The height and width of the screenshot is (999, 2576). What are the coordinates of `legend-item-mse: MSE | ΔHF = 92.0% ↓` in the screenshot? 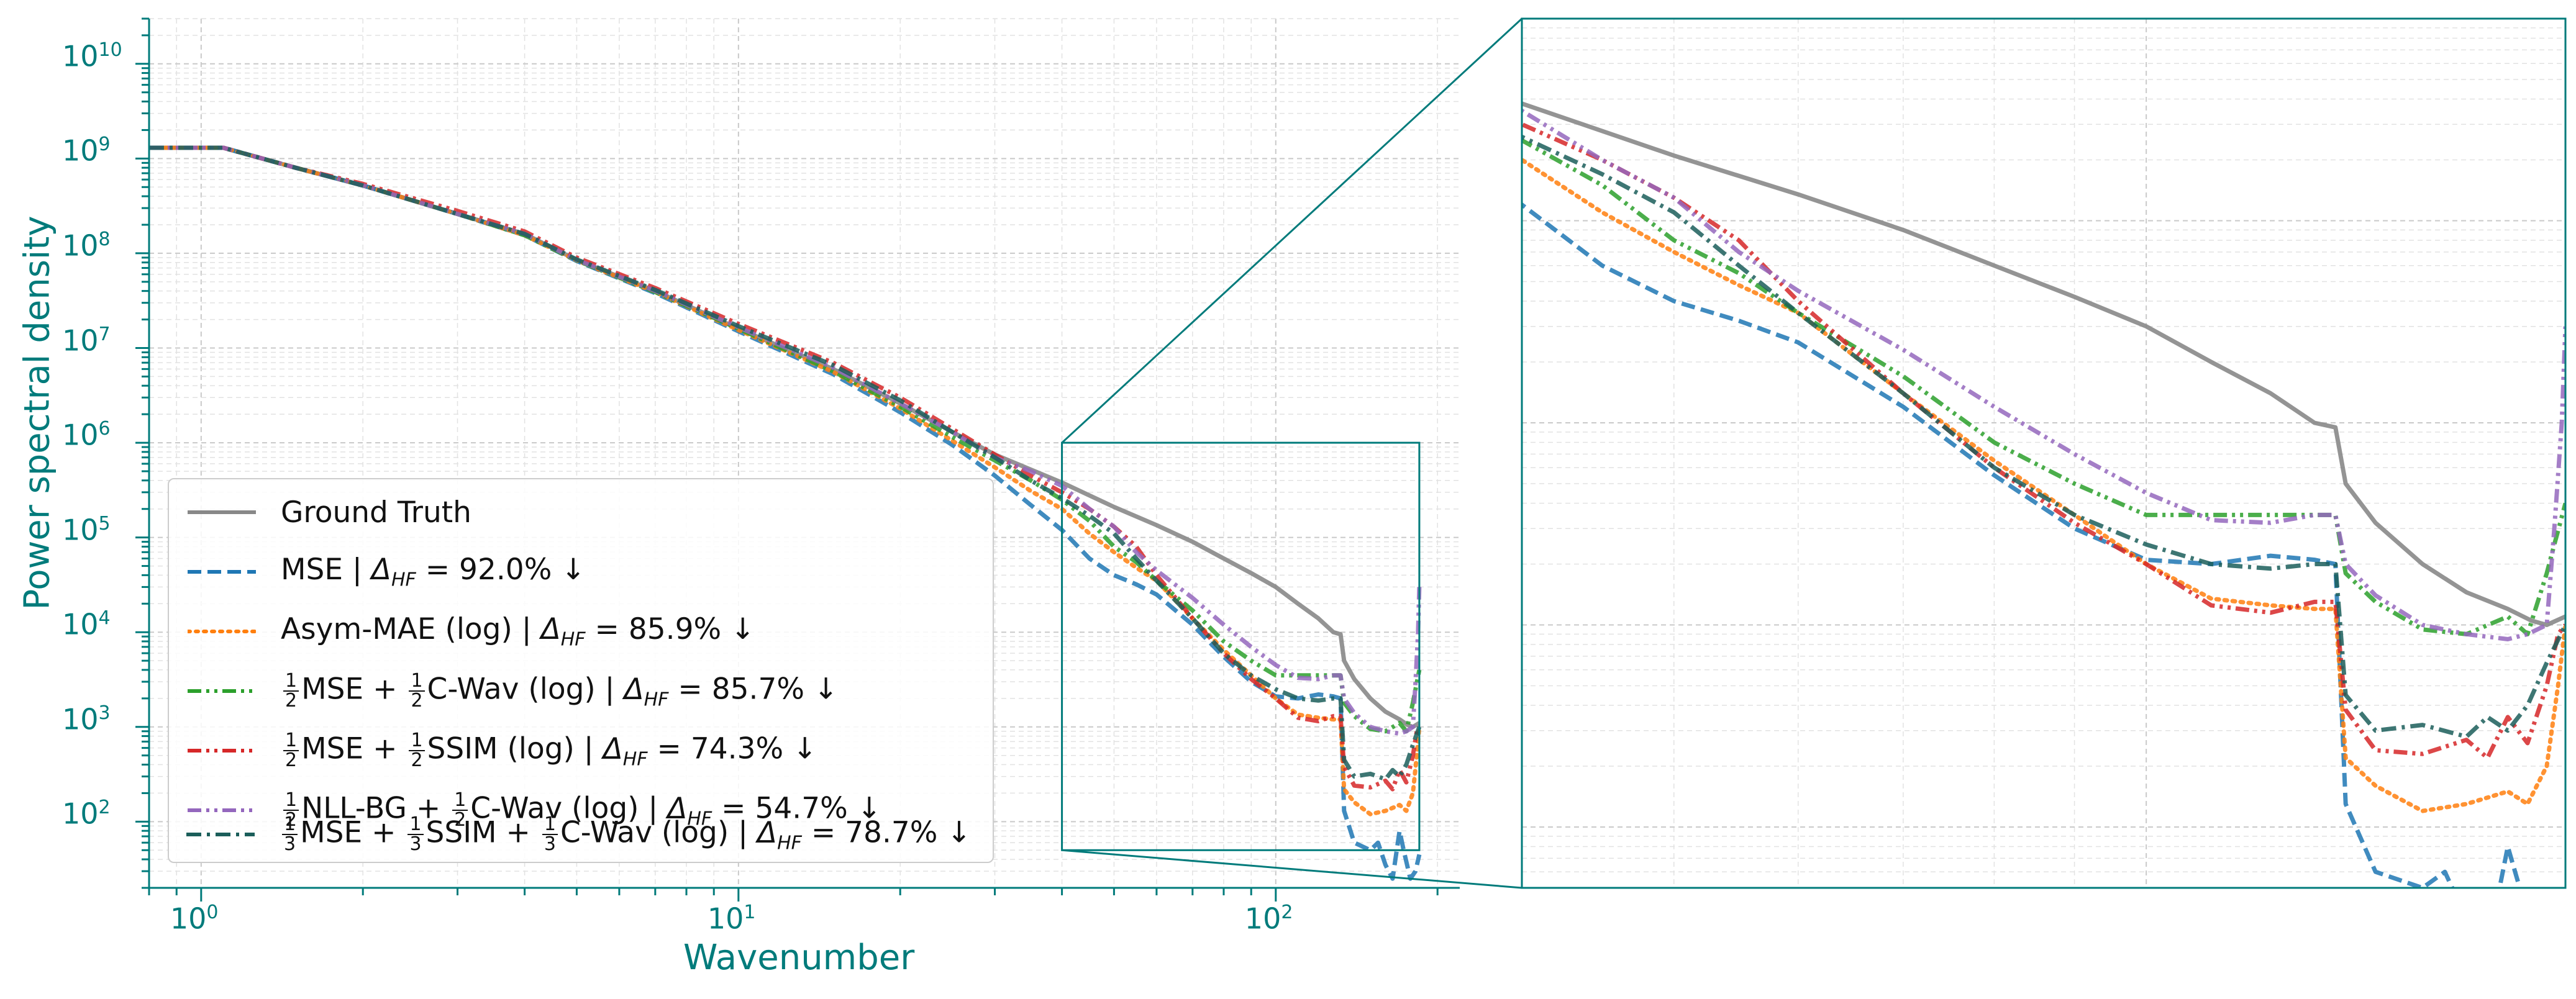 It's located at (377, 572).